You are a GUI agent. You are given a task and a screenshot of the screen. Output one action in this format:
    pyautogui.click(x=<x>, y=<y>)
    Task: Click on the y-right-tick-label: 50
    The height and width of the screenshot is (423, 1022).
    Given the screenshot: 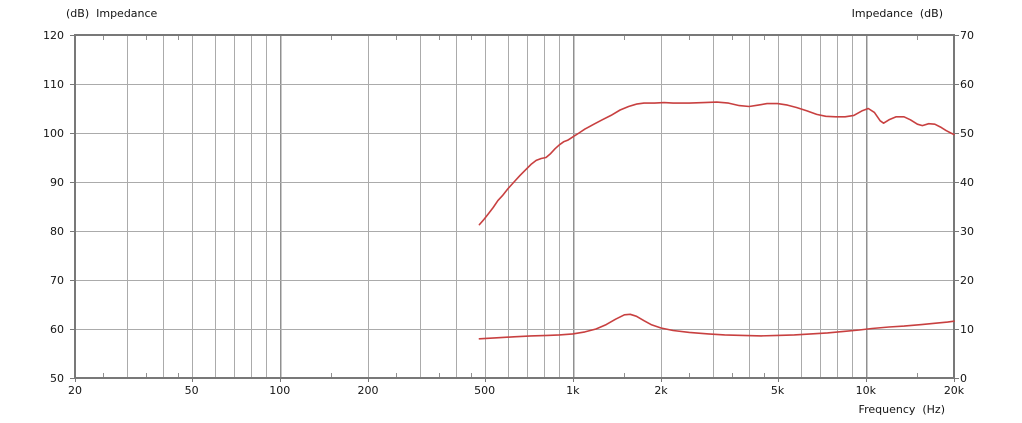 What is the action you would take?
    pyautogui.click(x=967, y=133)
    